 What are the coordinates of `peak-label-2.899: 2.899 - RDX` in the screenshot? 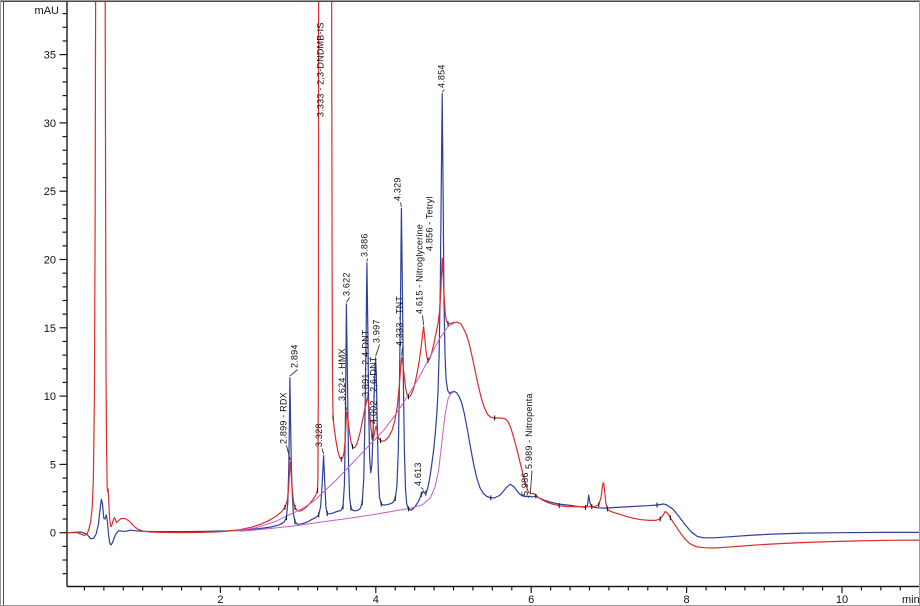 It's located at (284, 418).